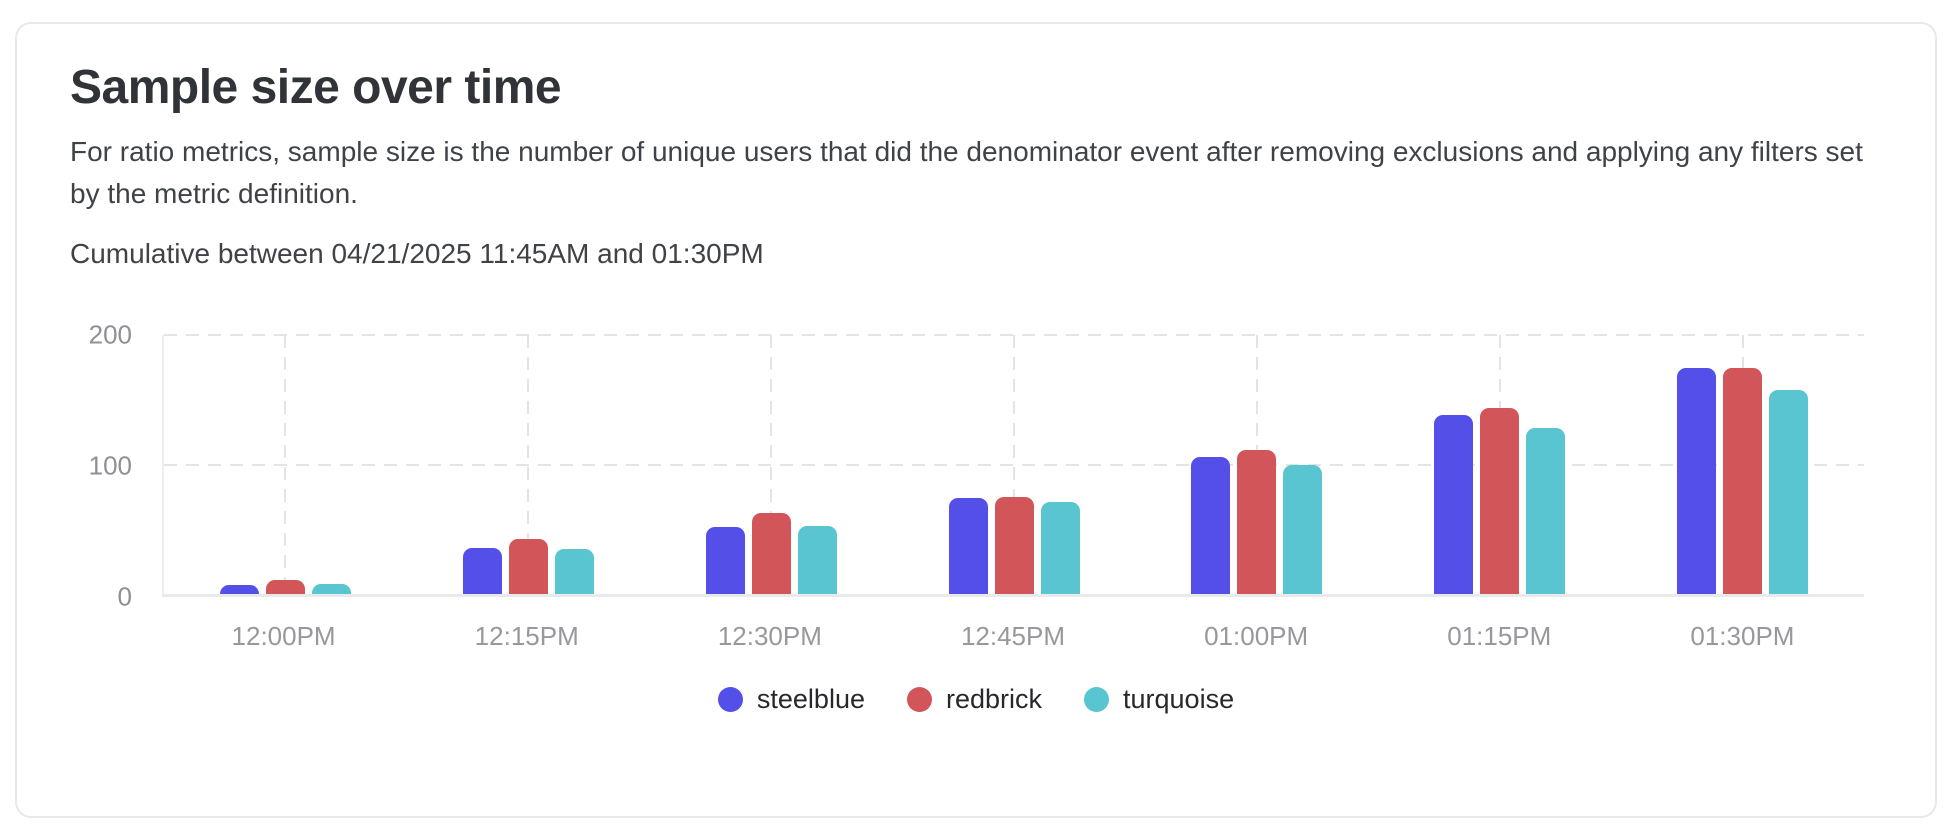 The height and width of the screenshot is (838, 1958). I want to click on bar-steelblue-01:30PM, so click(1697, 481).